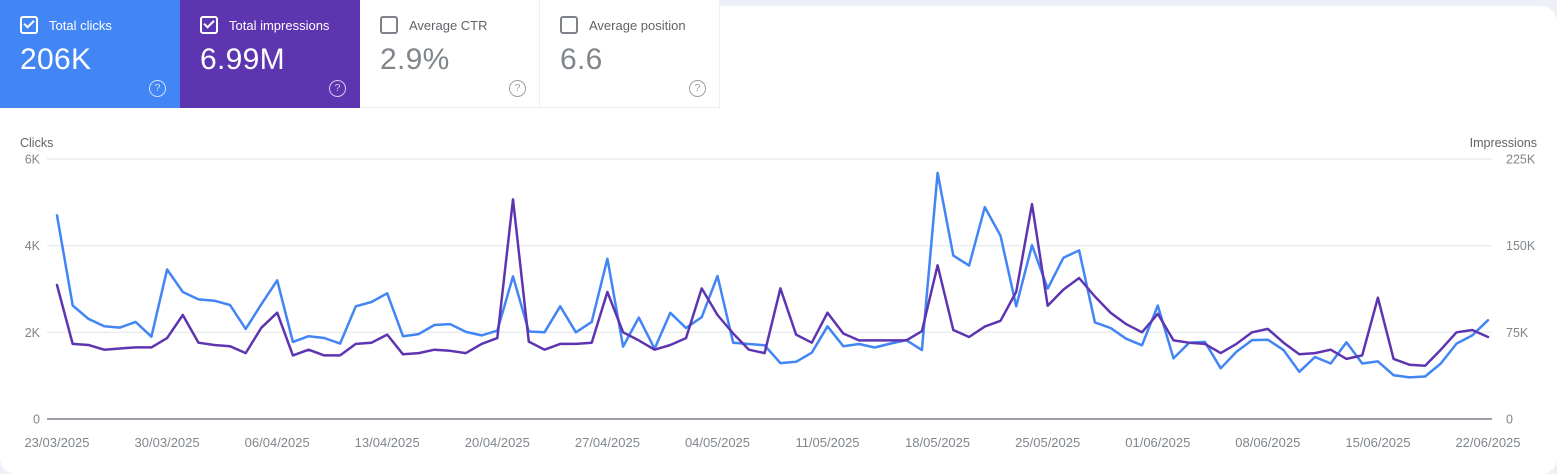 This screenshot has width=1557, height=474. I want to click on card-header: Total impressions, so click(269, 25).